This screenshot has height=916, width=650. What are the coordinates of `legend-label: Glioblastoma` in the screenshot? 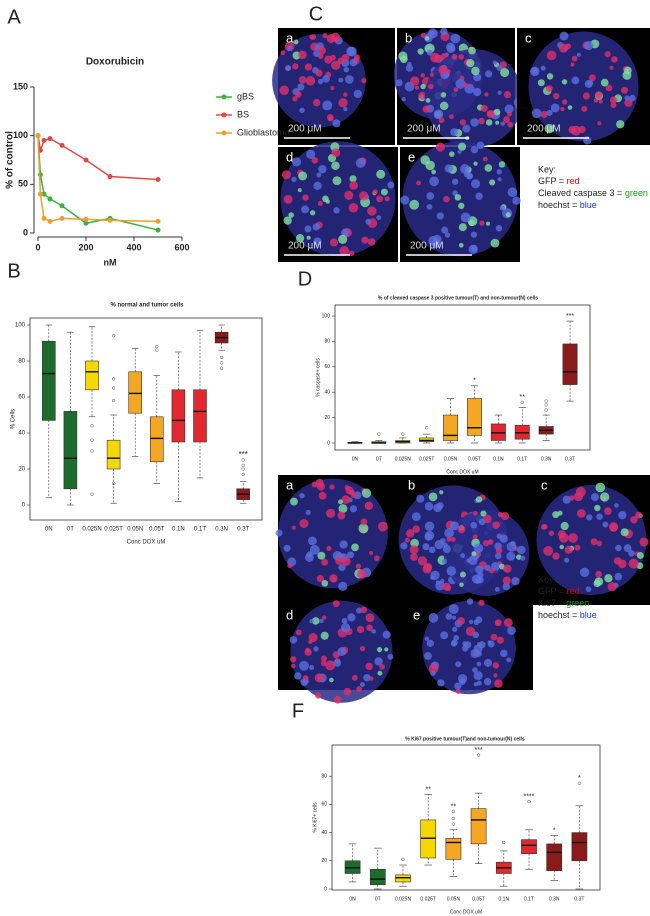 It's located at (263, 132).